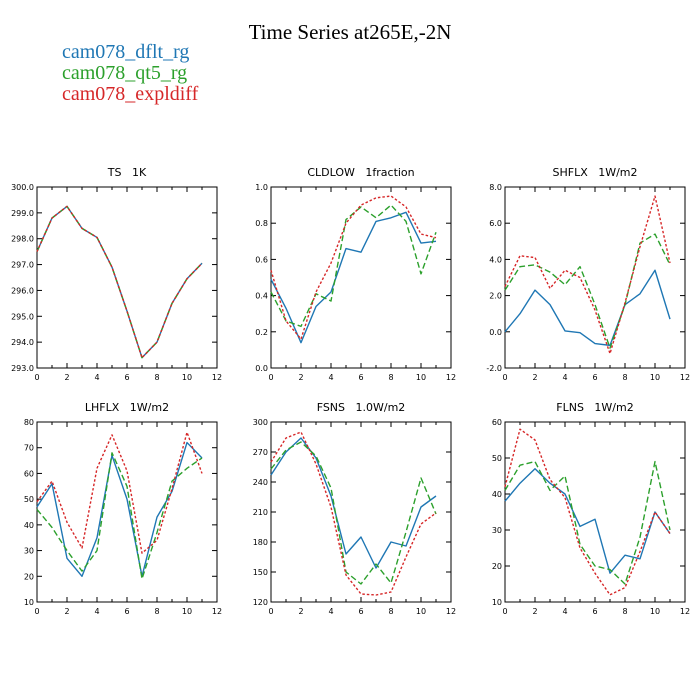 The height and width of the screenshot is (700, 700). Describe the element at coordinates (130, 94) in the screenshot. I see `legend-item-expldiff: cam078_expldiff` at that location.